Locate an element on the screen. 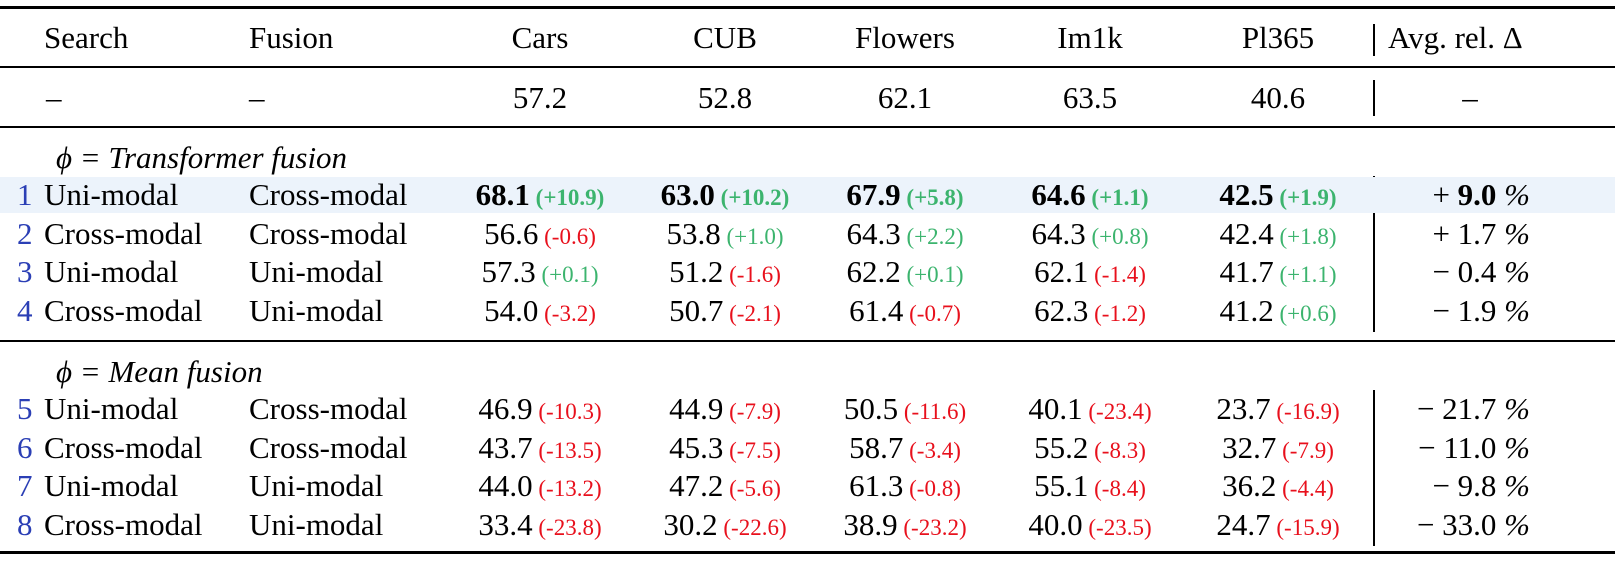 The width and height of the screenshot is (1615, 583). row-index: 1 is located at coordinates (25, 194).